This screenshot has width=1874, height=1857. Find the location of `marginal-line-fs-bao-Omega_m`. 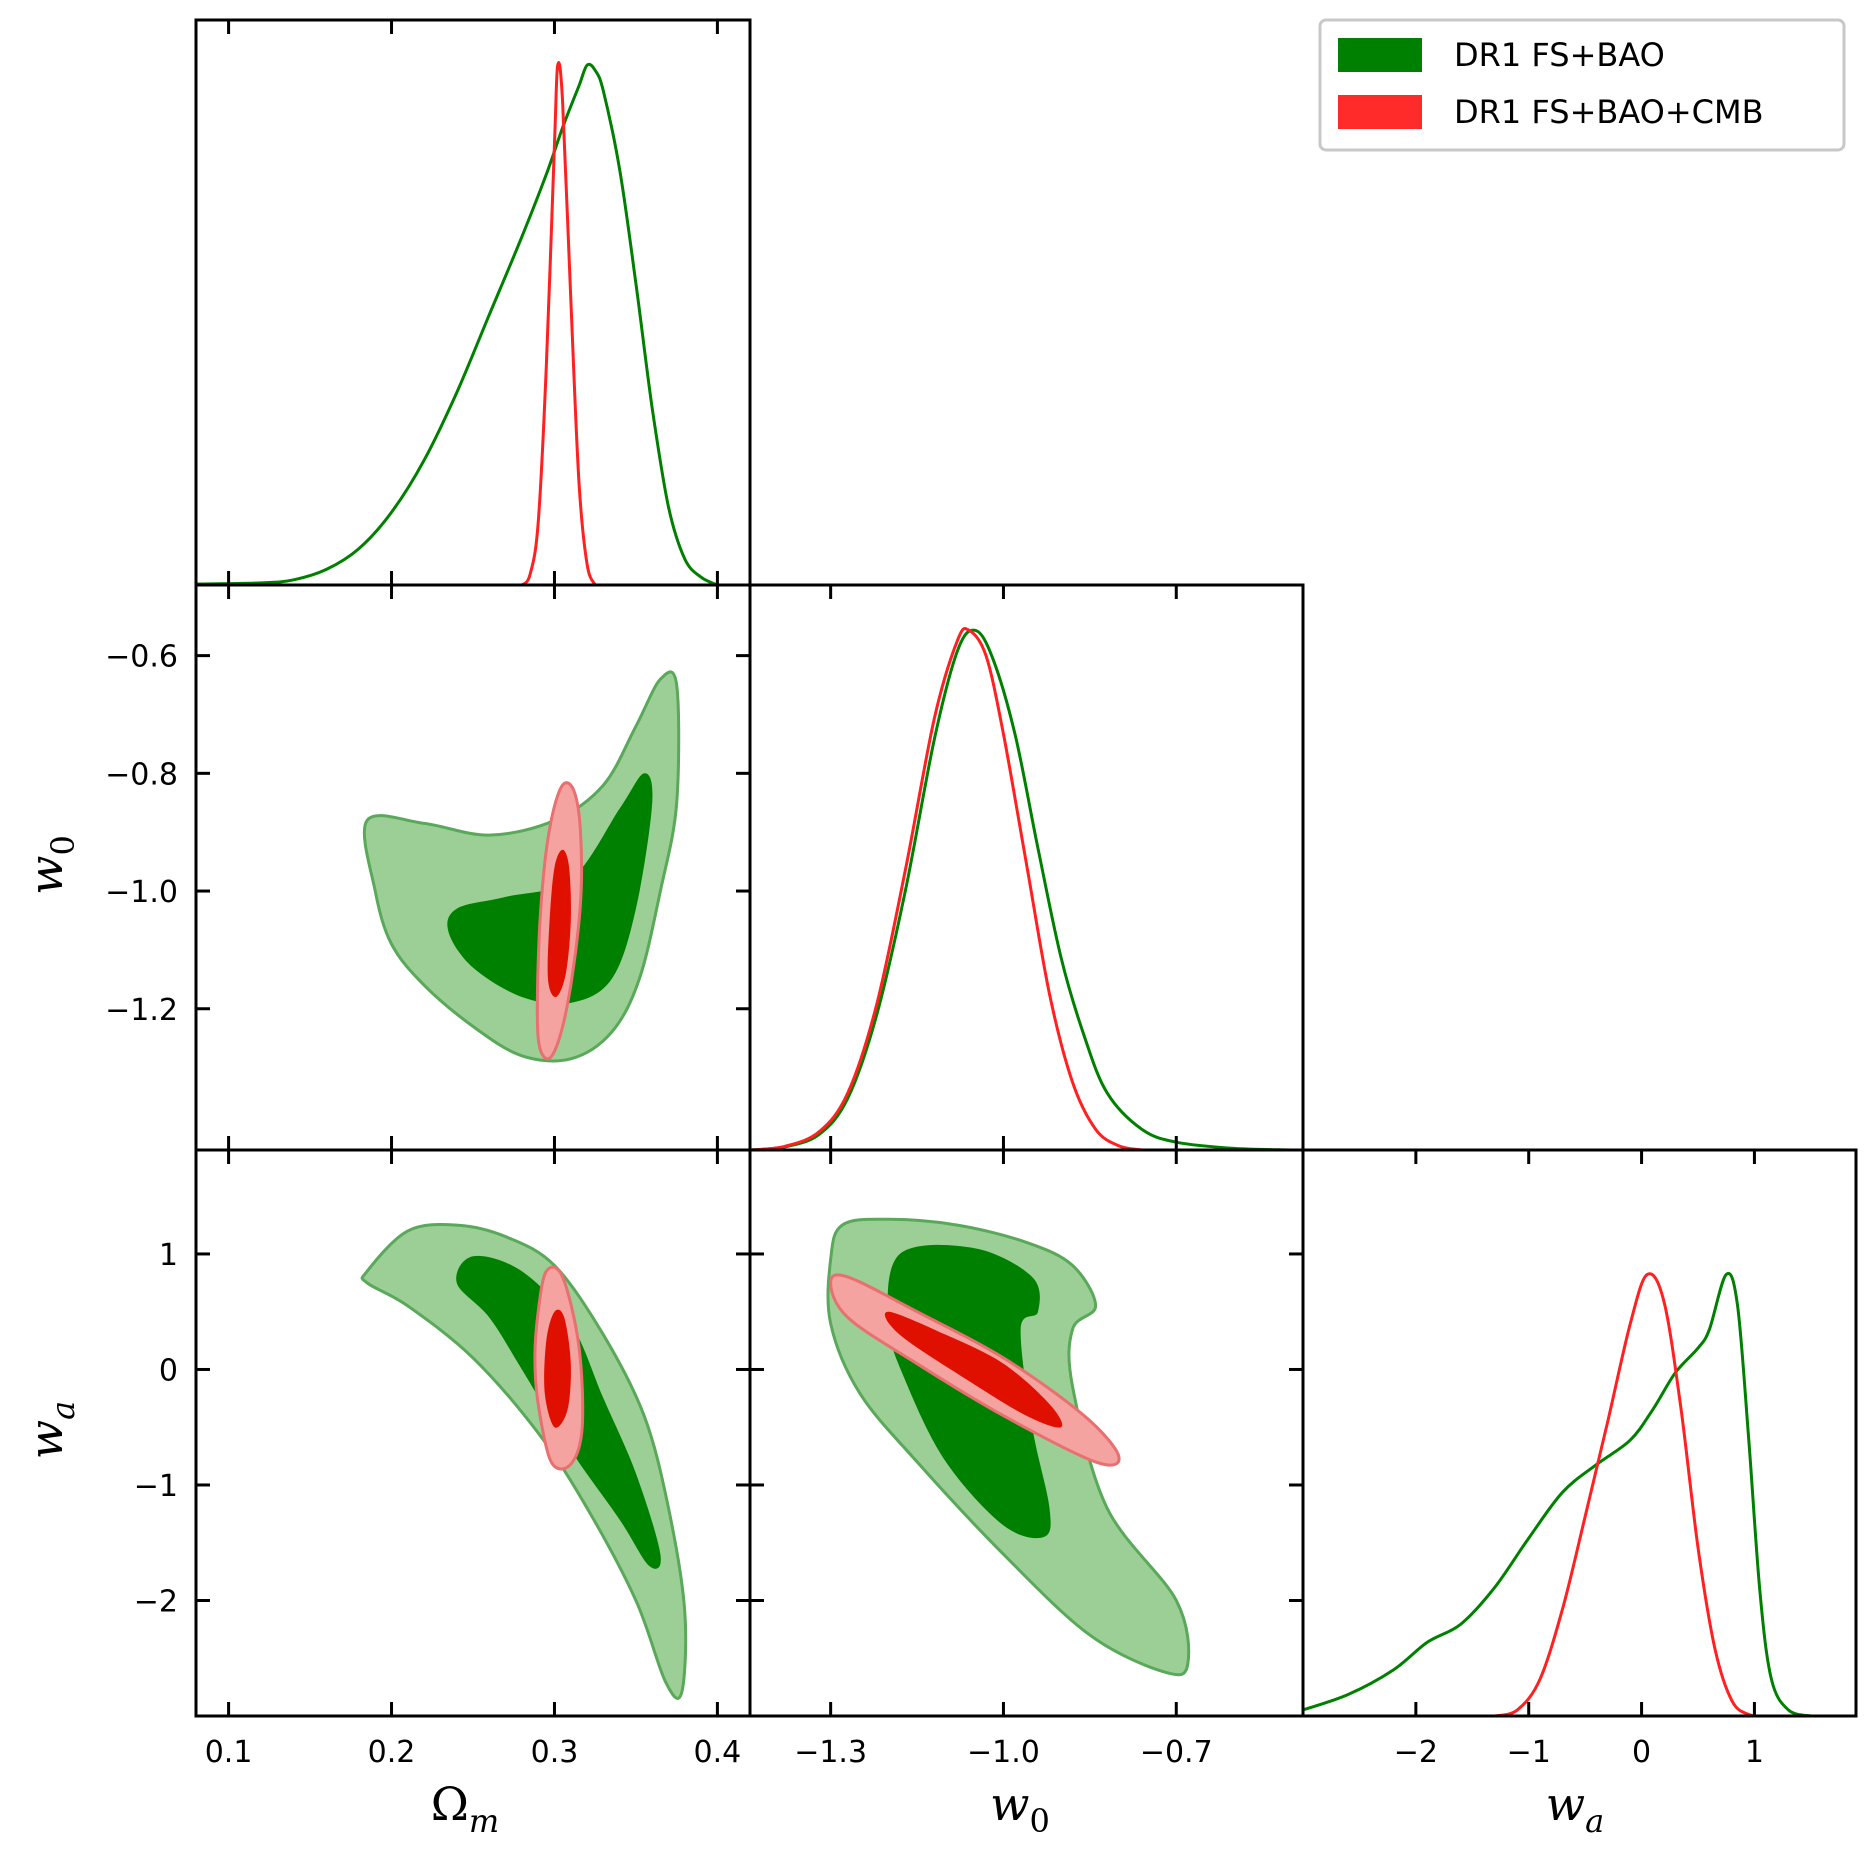

marginal-line-fs-bao-Omega_m is located at coordinates (457, 323).